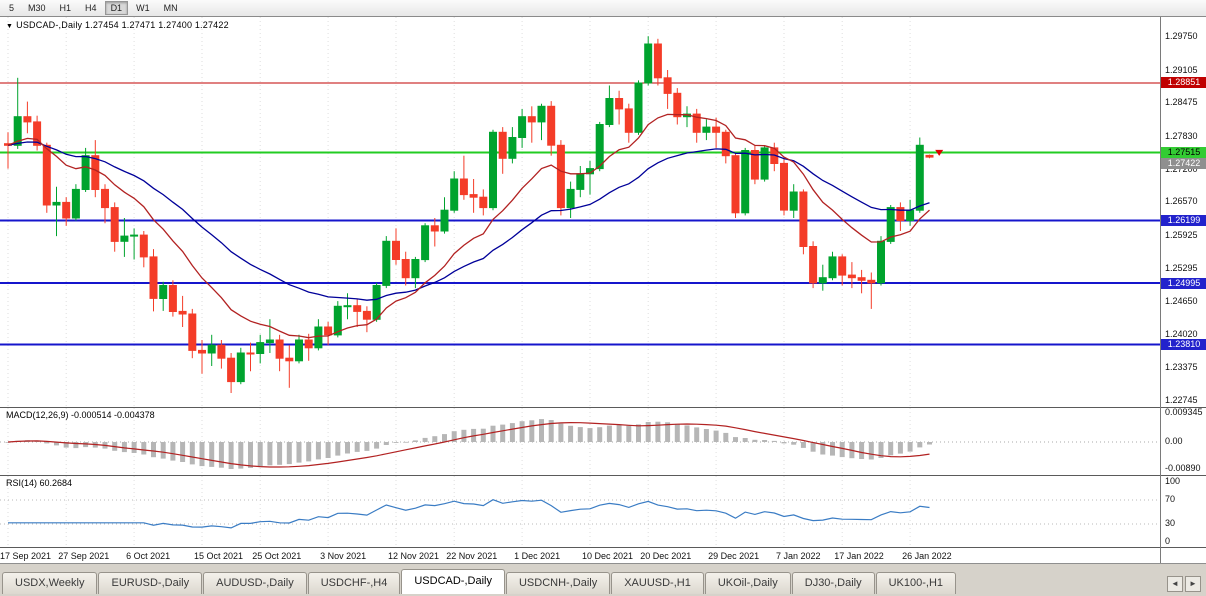 This screenshot has height=596, width=1206. I want to click on time-axis-label: 6 Oct 2021, so click(148, 556).